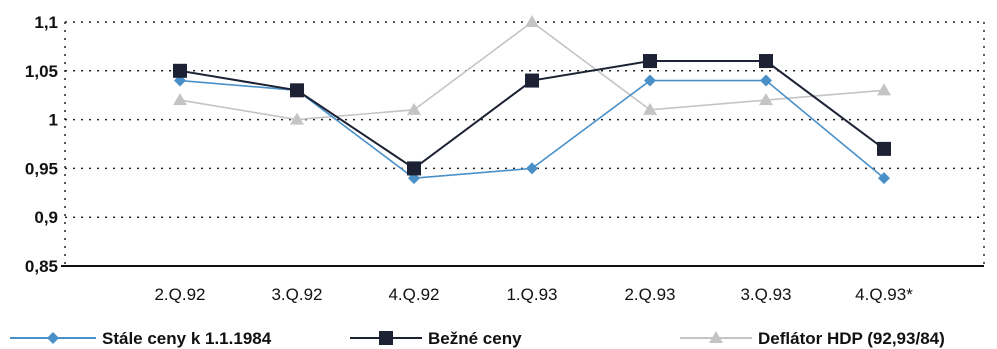 The height and width of the screenshot is (349, 997). What do you see at coordinates (531, 294) in the screenshot?
I see `x-tick-label: 1.Q.93` at bounding box center [531, 294].